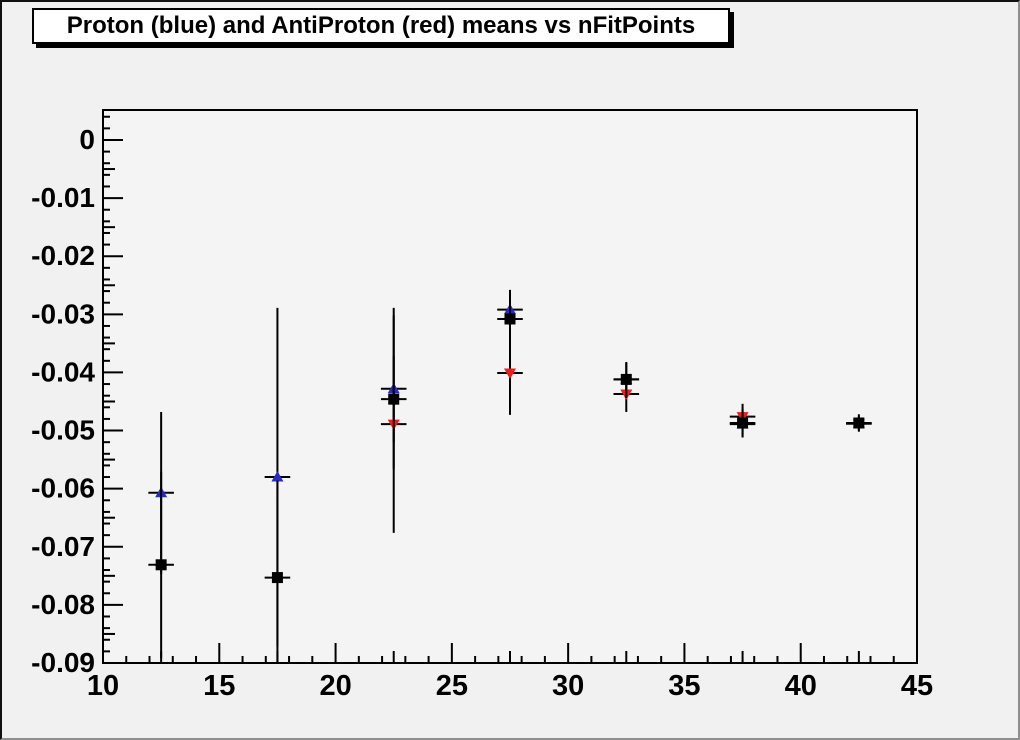  I want to click on y-tick-label: -0.06, so click(63, 488).